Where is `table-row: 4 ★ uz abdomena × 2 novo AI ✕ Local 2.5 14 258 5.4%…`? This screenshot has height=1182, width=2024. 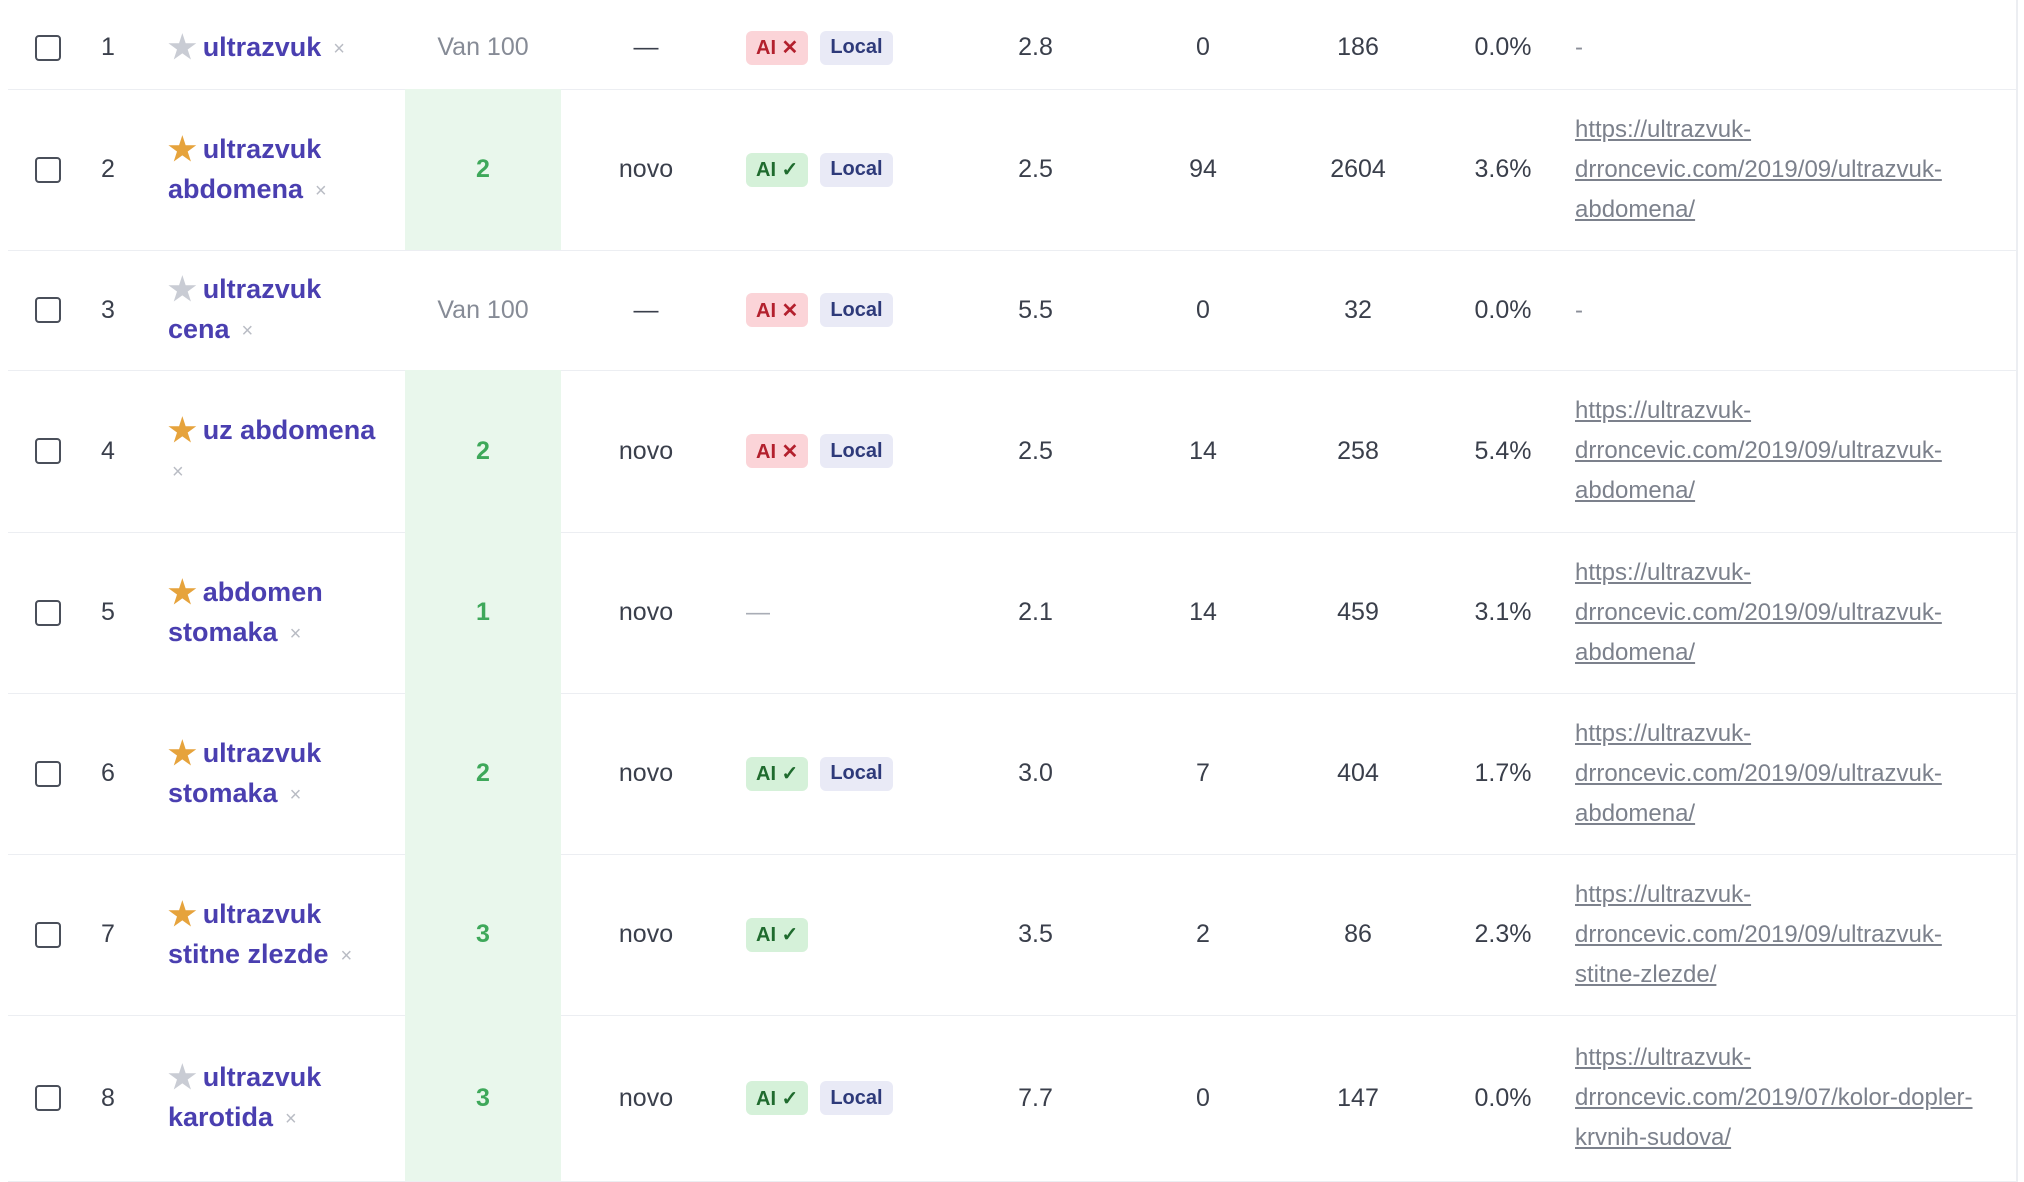
table-row: 4 ★ uz abdomena × 2 novo AI ✕ Local 2.5 14 258 5.4%… is located at coordinates (1013, 451).